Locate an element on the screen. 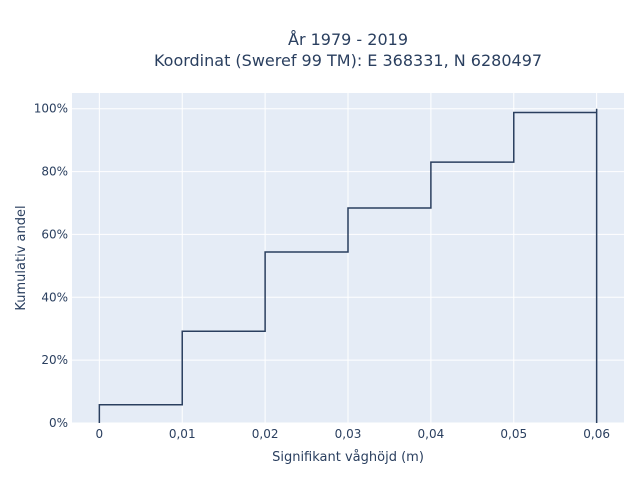 This screenshot has height=480, width=640. y-tick-label: 40% is located at coordinates (54, 297).